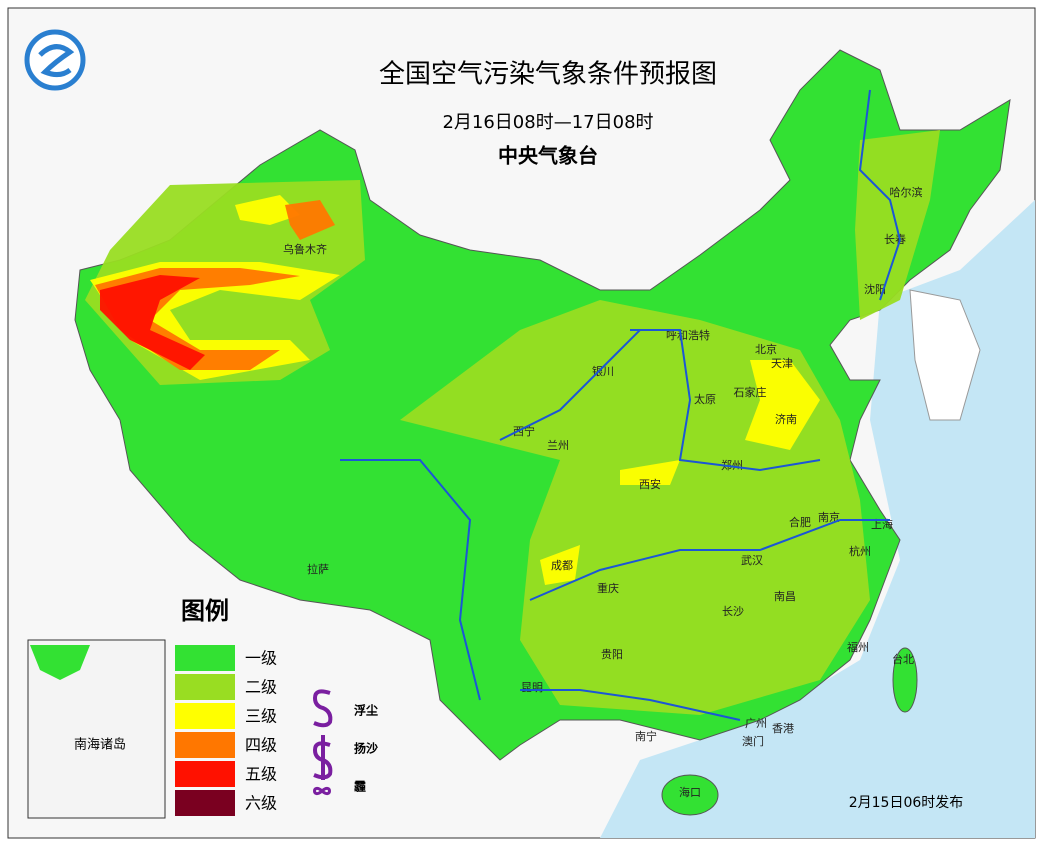 The width and height of the screenshot is (1043, 846). Describe the element at coordinates (756, 723) in the screenshot. I see `city-label: 广州` at that location.